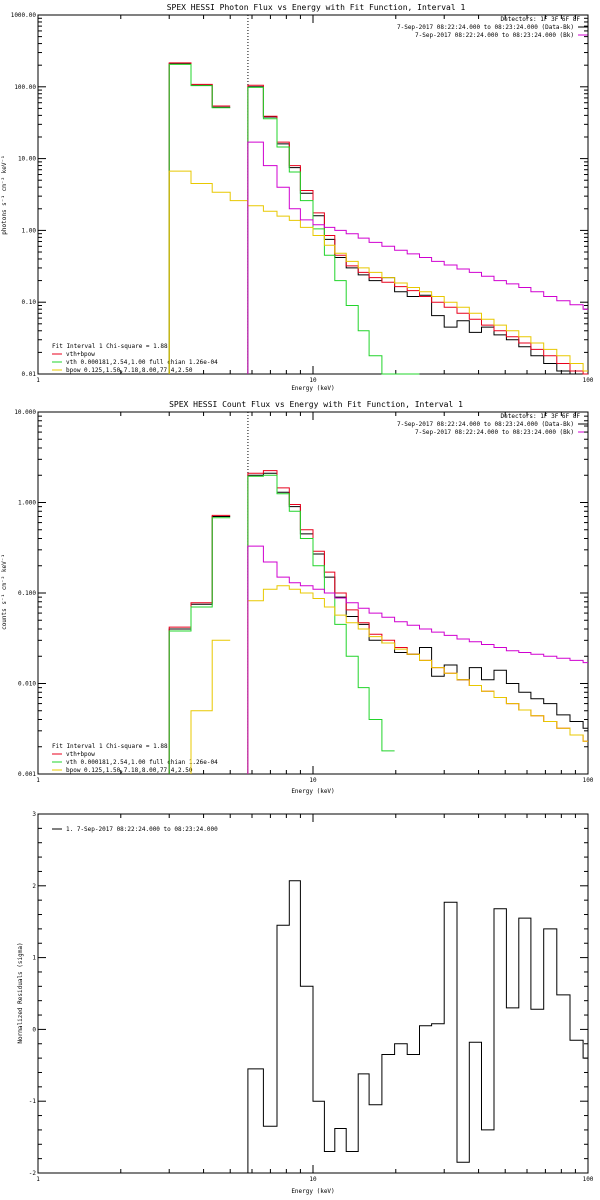 This screenshot has width=600, height=1200. I want to click on panel3-xlabel: Energy (keV), so click(312, 1191).